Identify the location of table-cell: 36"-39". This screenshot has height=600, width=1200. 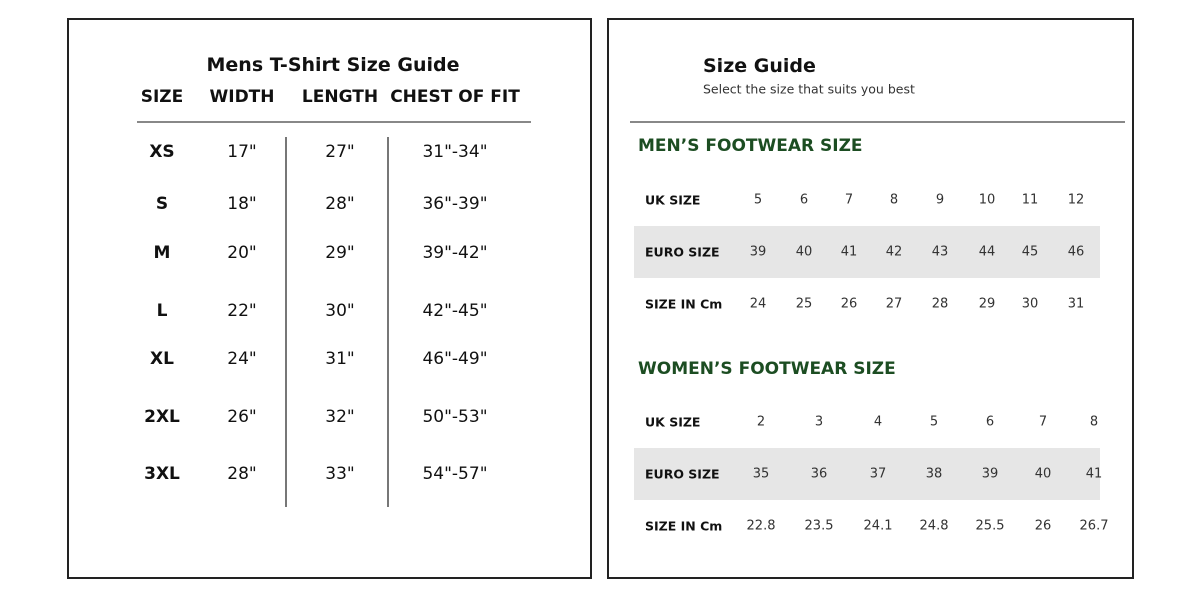
(455, 204).